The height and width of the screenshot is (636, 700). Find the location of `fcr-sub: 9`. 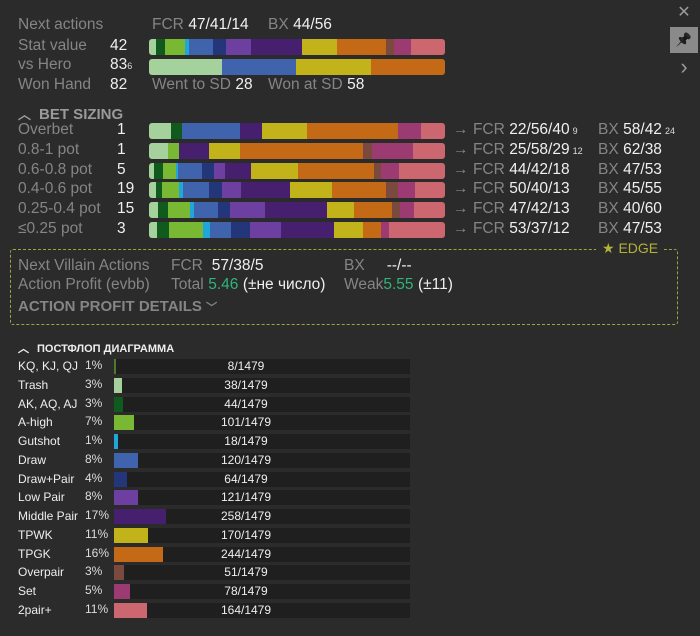

fcr-sub: 9 is located at coordinates (575, 131).